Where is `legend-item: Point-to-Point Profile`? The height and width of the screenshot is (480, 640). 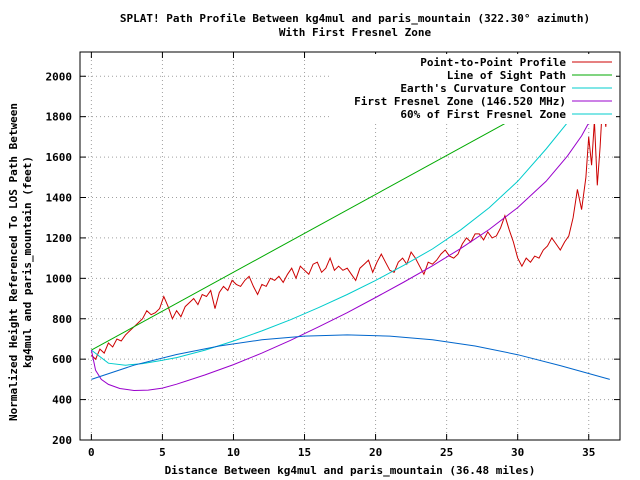
legend-item: Point-to-Point Profile is located at coordinates (516, 62).